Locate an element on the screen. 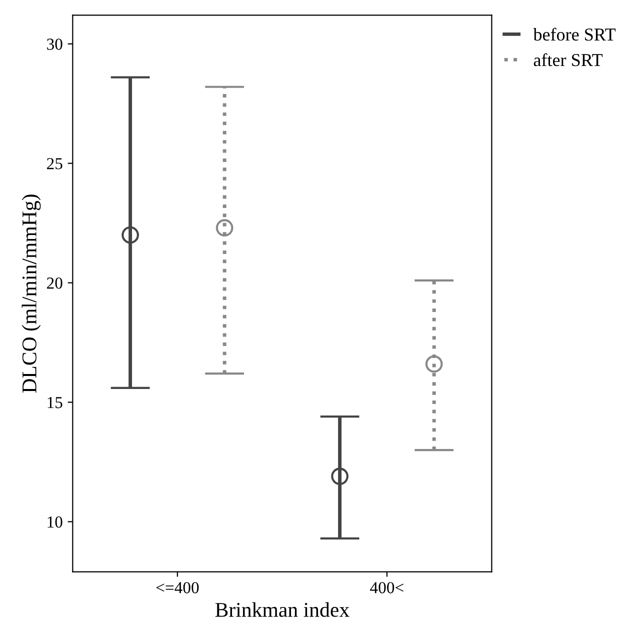 The width and height of the screenshot is (632, 634). y-tick-label: 15 is located at coordinates (55, 402).